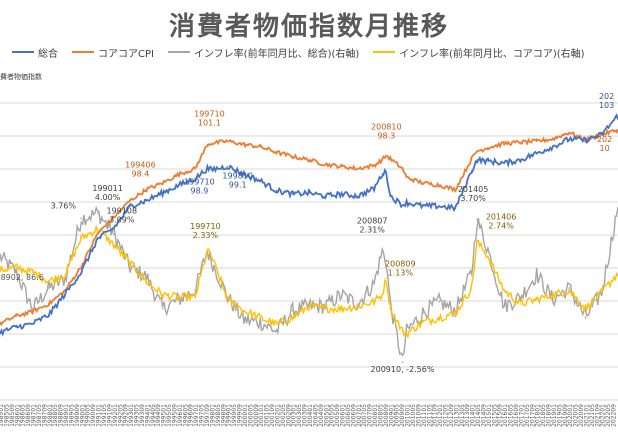 This screenshot has width=618, height=440. I want to click on legend-item: 総合, so click(35, 52).